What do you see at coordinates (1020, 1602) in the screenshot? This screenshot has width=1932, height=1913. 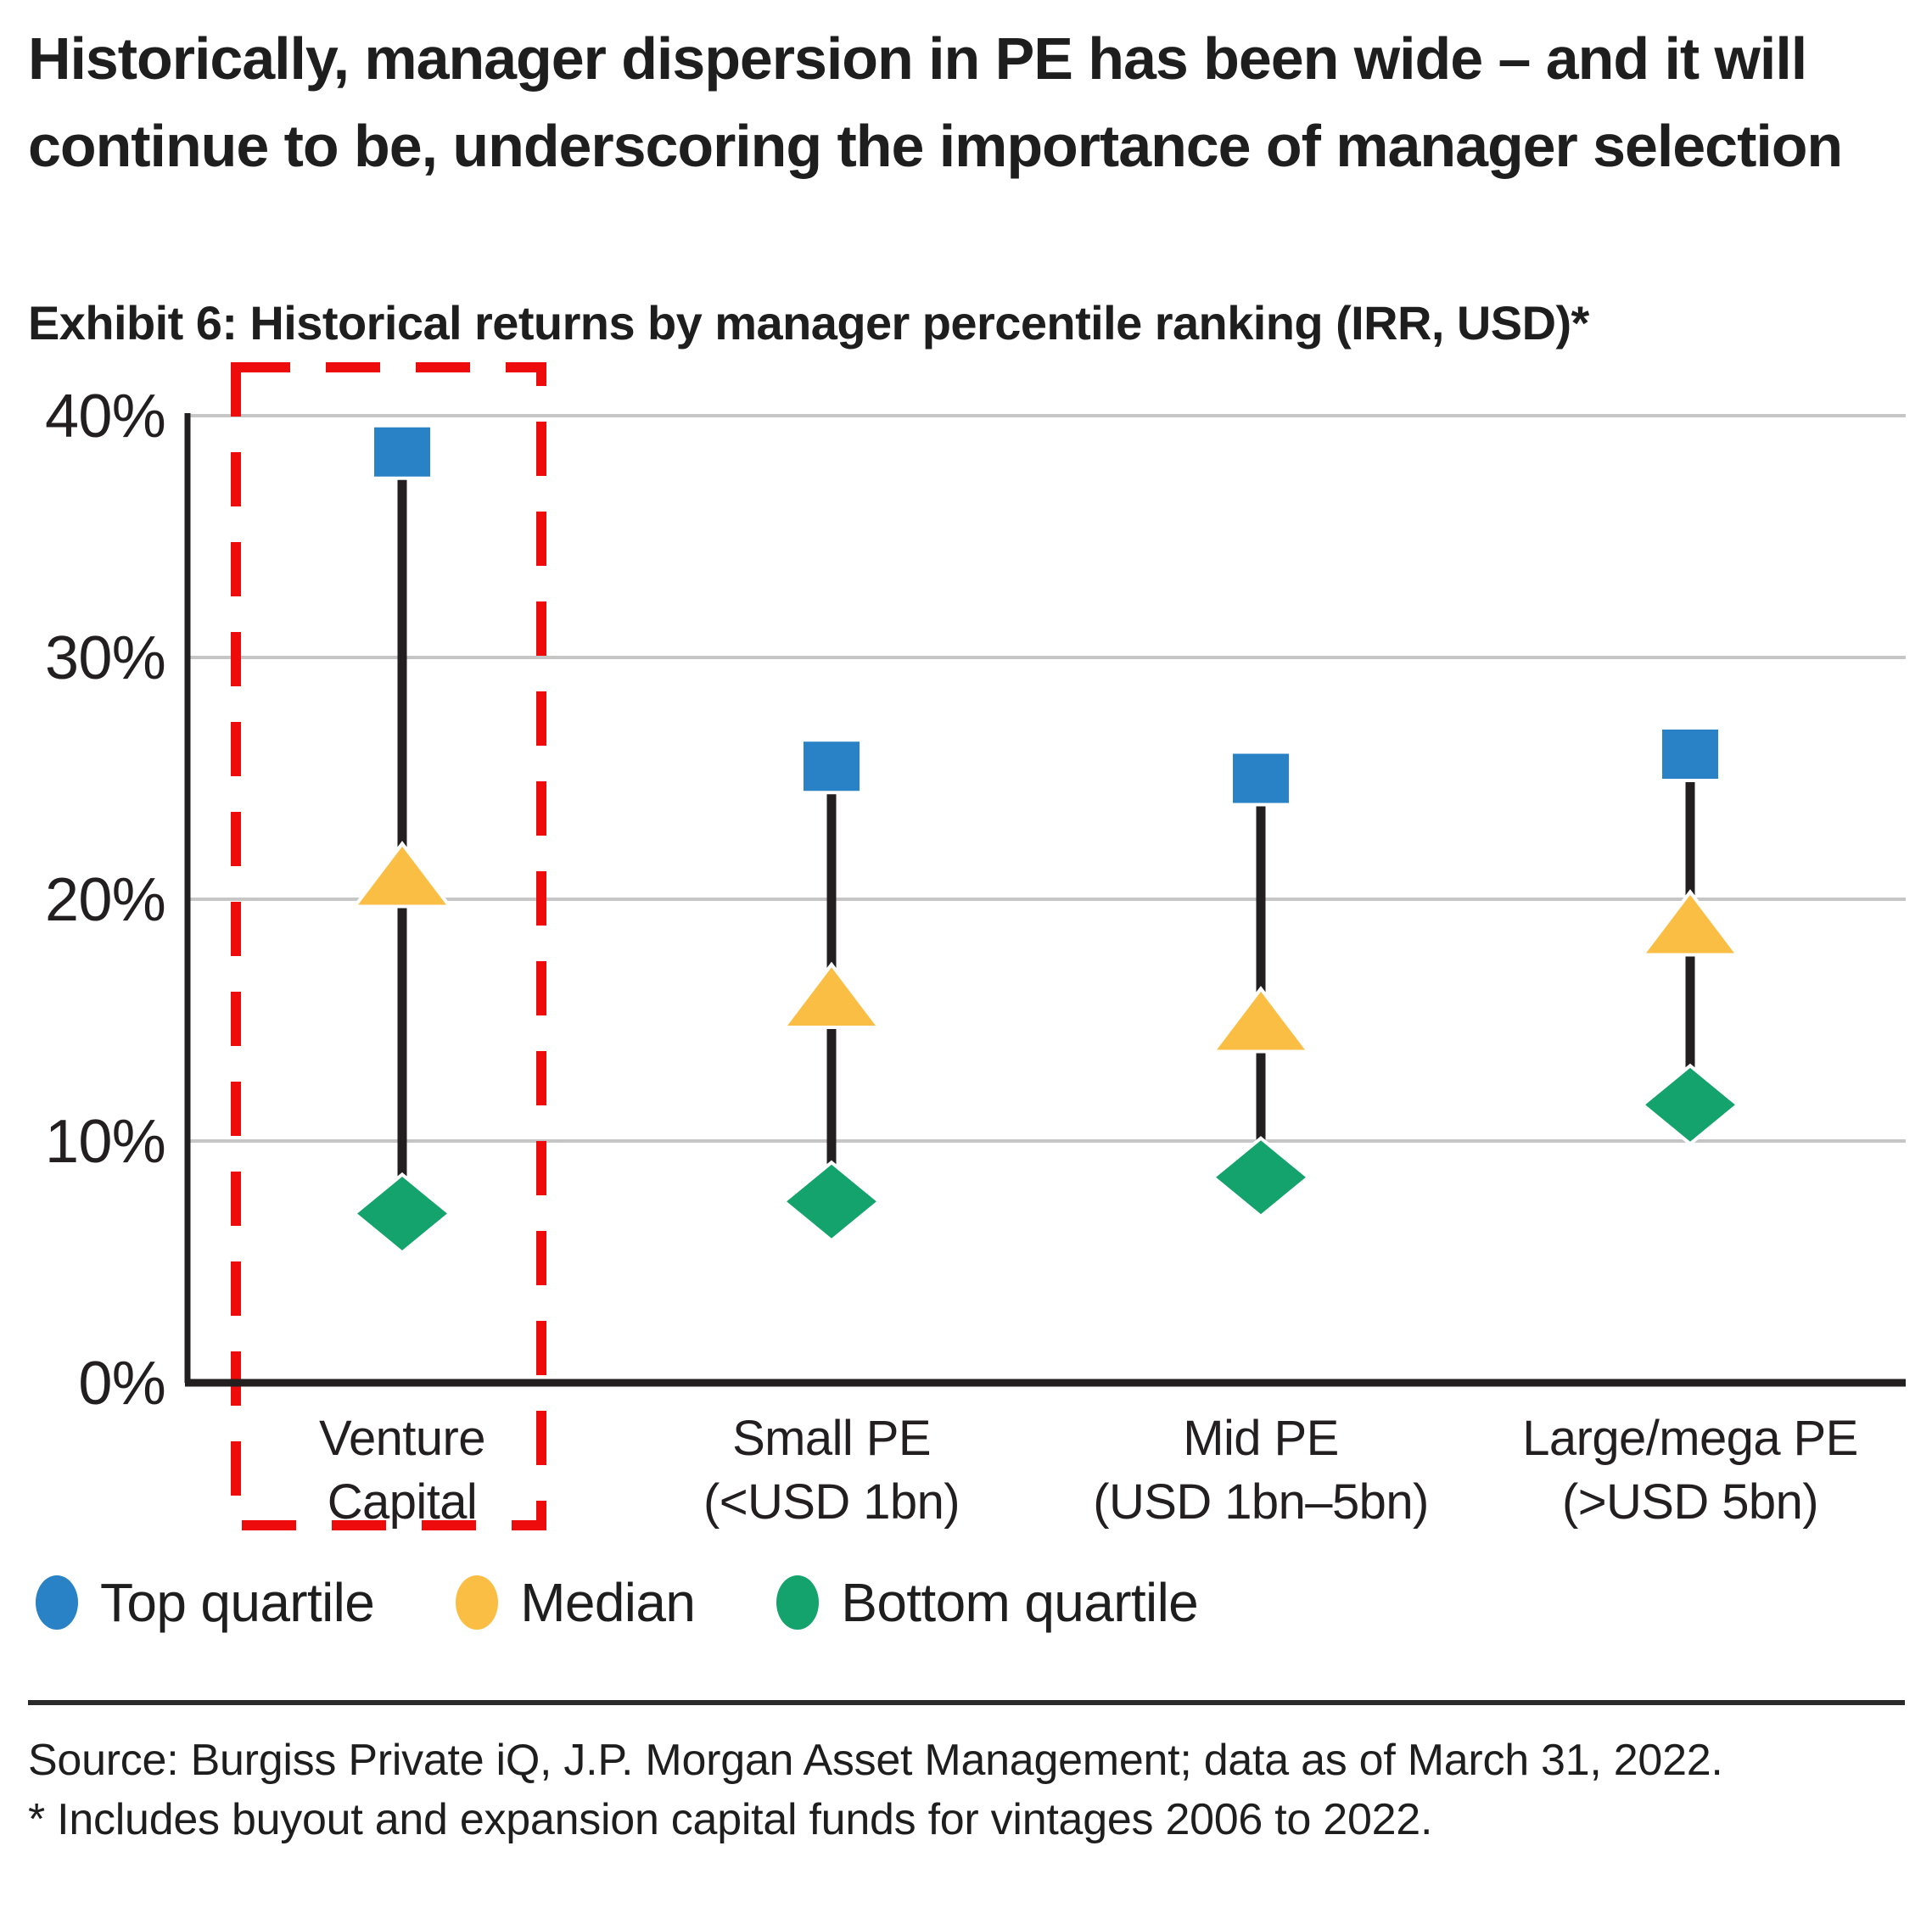 I see `legend-label: Bottom quartile` at bounding box center [1020, 1602].